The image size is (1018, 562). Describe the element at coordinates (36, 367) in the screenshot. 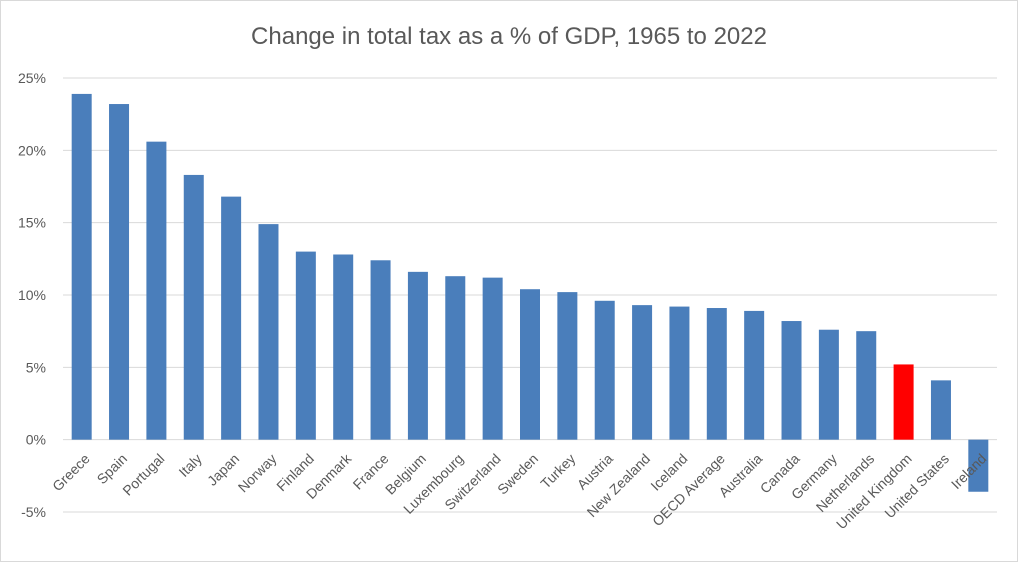

I see `y-tick-label: 5%` at that location.